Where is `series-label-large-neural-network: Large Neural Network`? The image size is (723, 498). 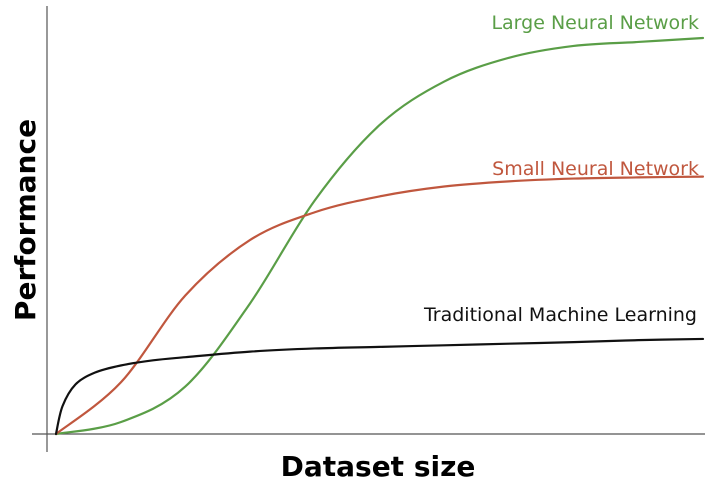 series-label-large-neural-network: Large Neural Network is located at coordinates (595, 23).